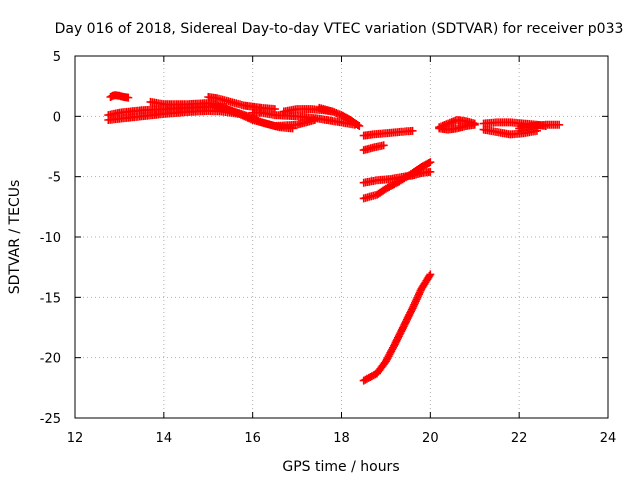  What do you see at coordinates (57, 57) in the screenshot?
I see `y-tick-label: 5` at bounding box center [57, 57].